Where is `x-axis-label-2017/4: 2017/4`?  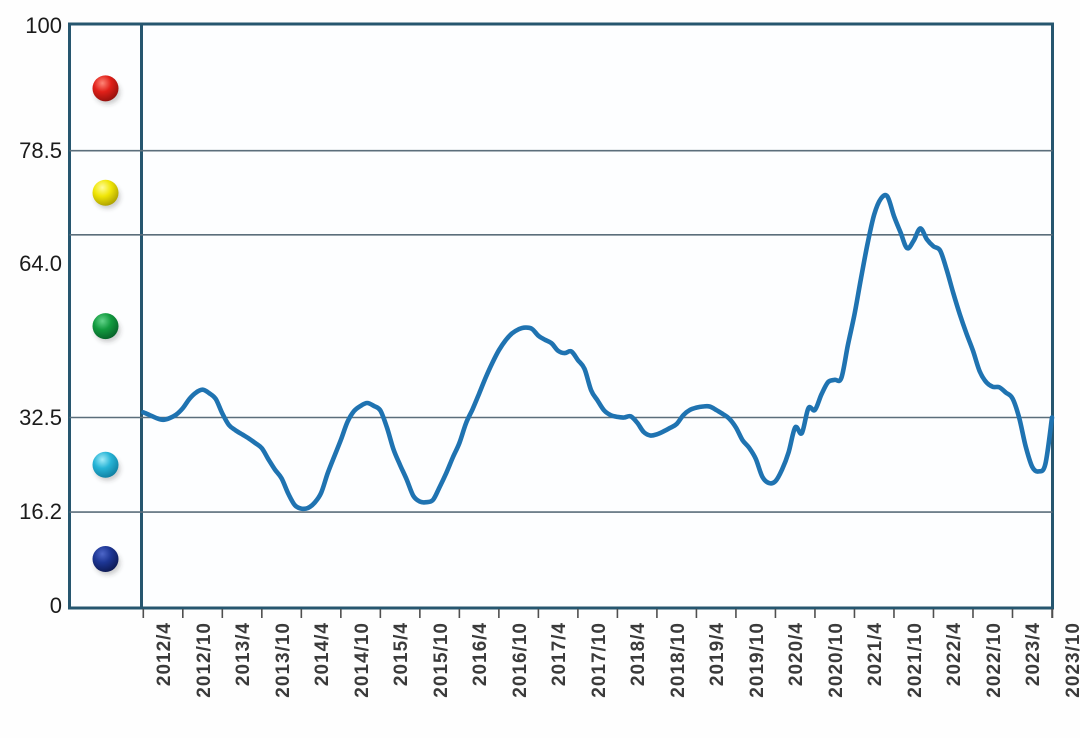 x-axis-label-2017/4: 2017/4 is located at coordinates (560, 654).